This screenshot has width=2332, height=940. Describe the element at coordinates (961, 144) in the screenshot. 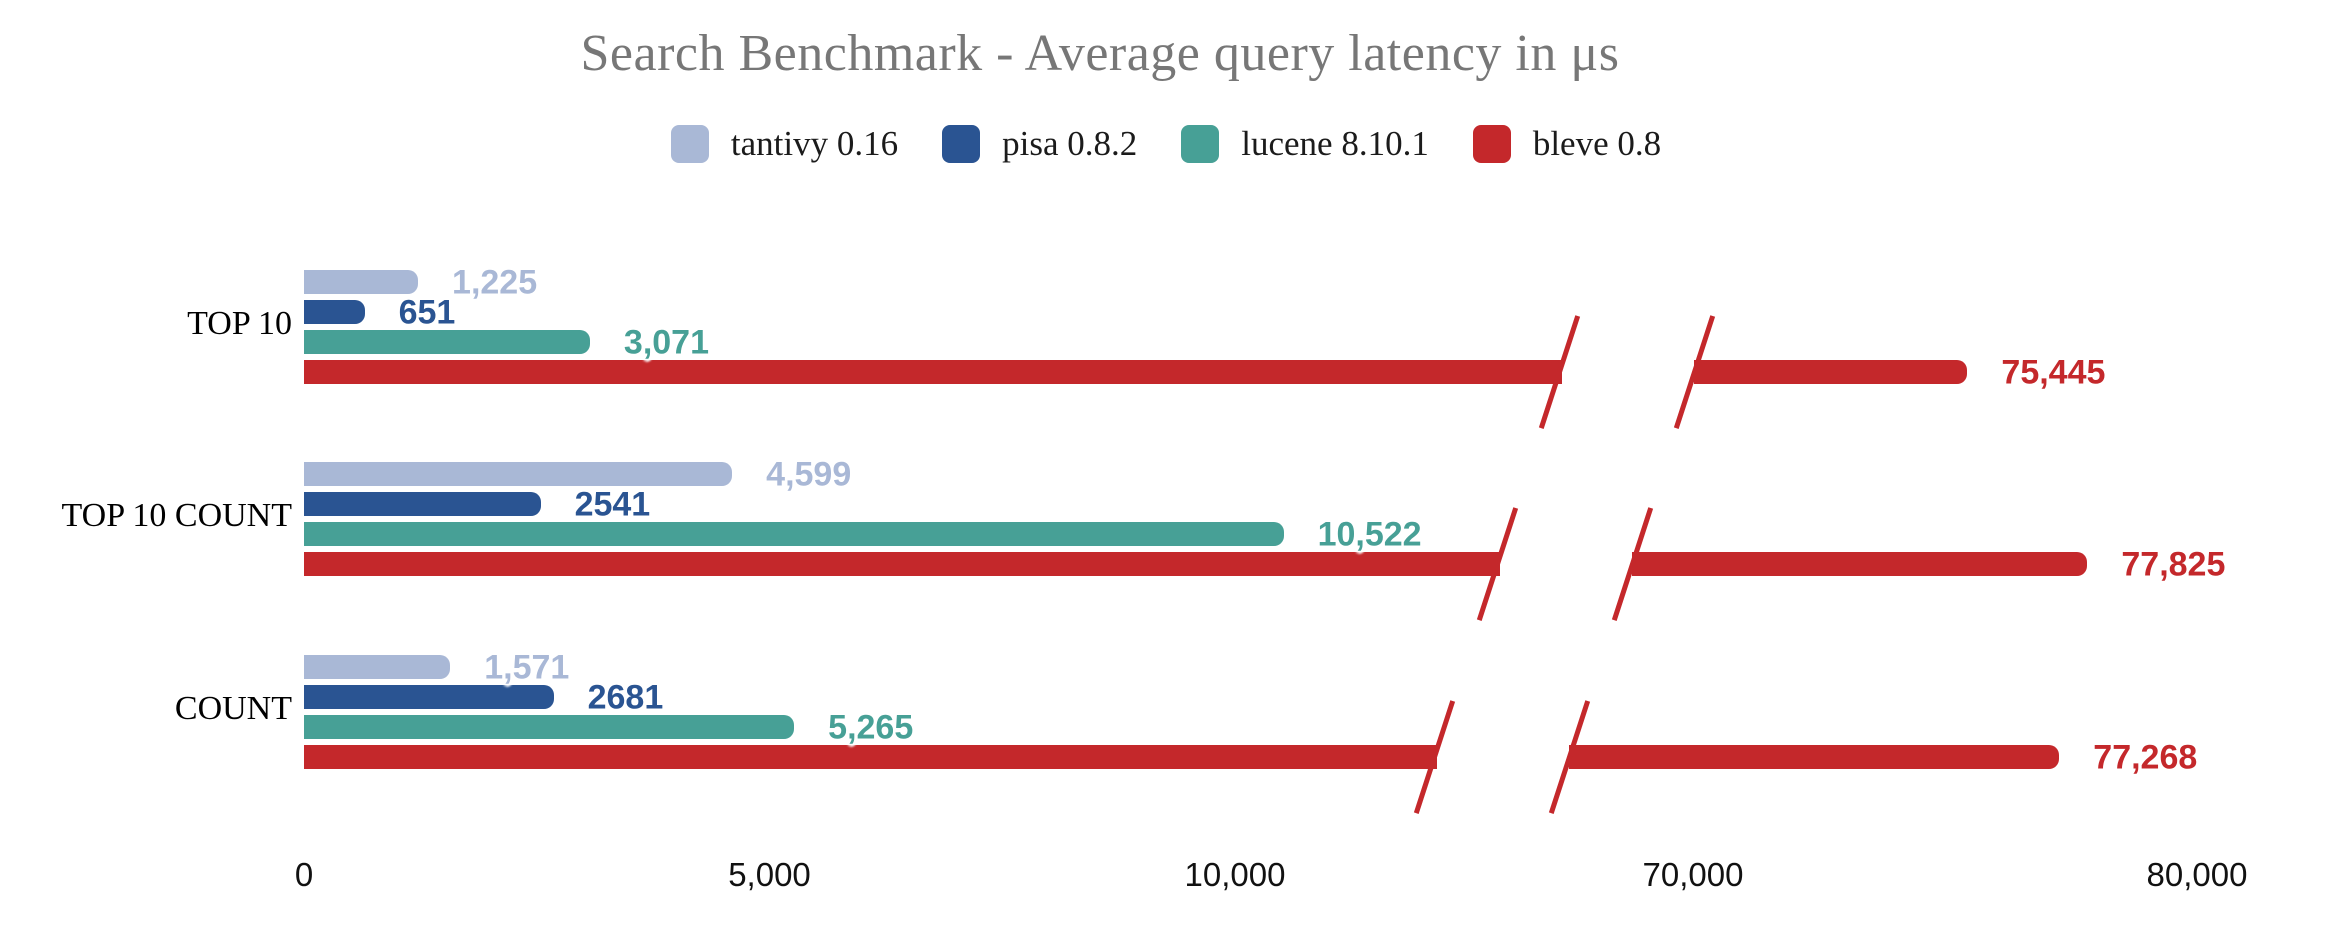

I see `legend-swatch-pisa` at that location.